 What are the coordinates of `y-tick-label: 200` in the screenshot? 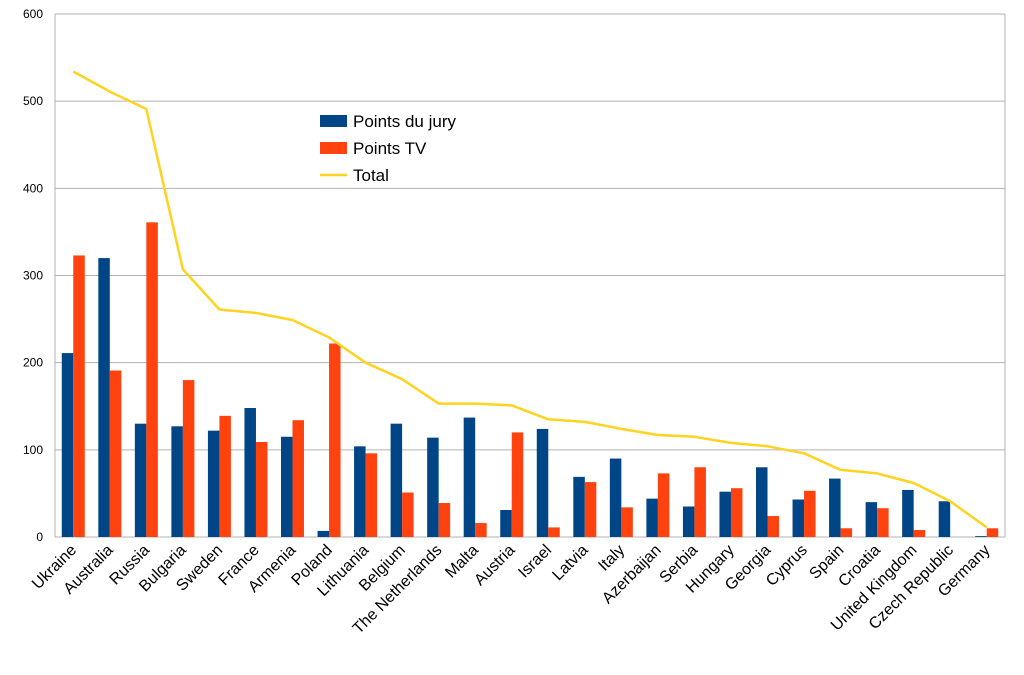 It's located at (33, 363).